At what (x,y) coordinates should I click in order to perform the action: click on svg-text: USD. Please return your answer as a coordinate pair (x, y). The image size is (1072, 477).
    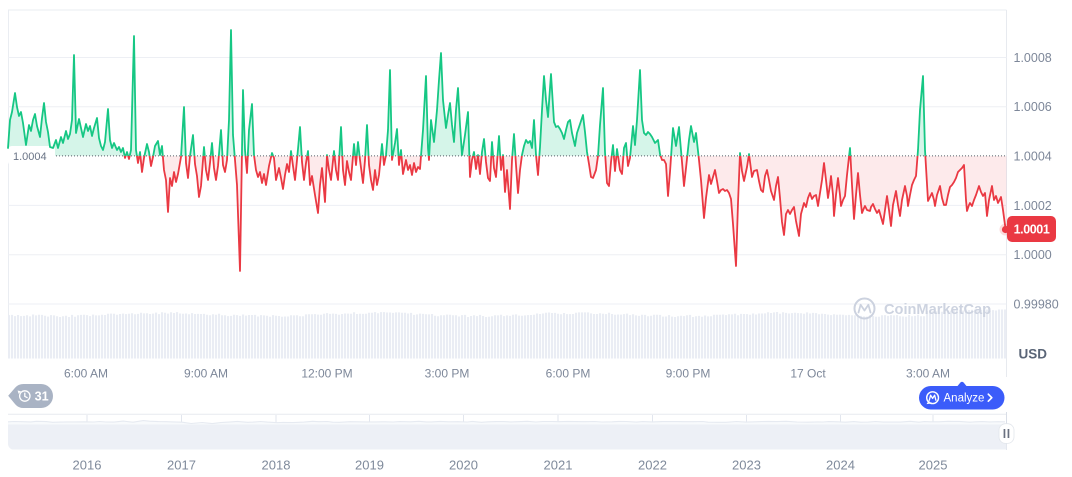
    Looking at the image, I should click on (1033, 354).